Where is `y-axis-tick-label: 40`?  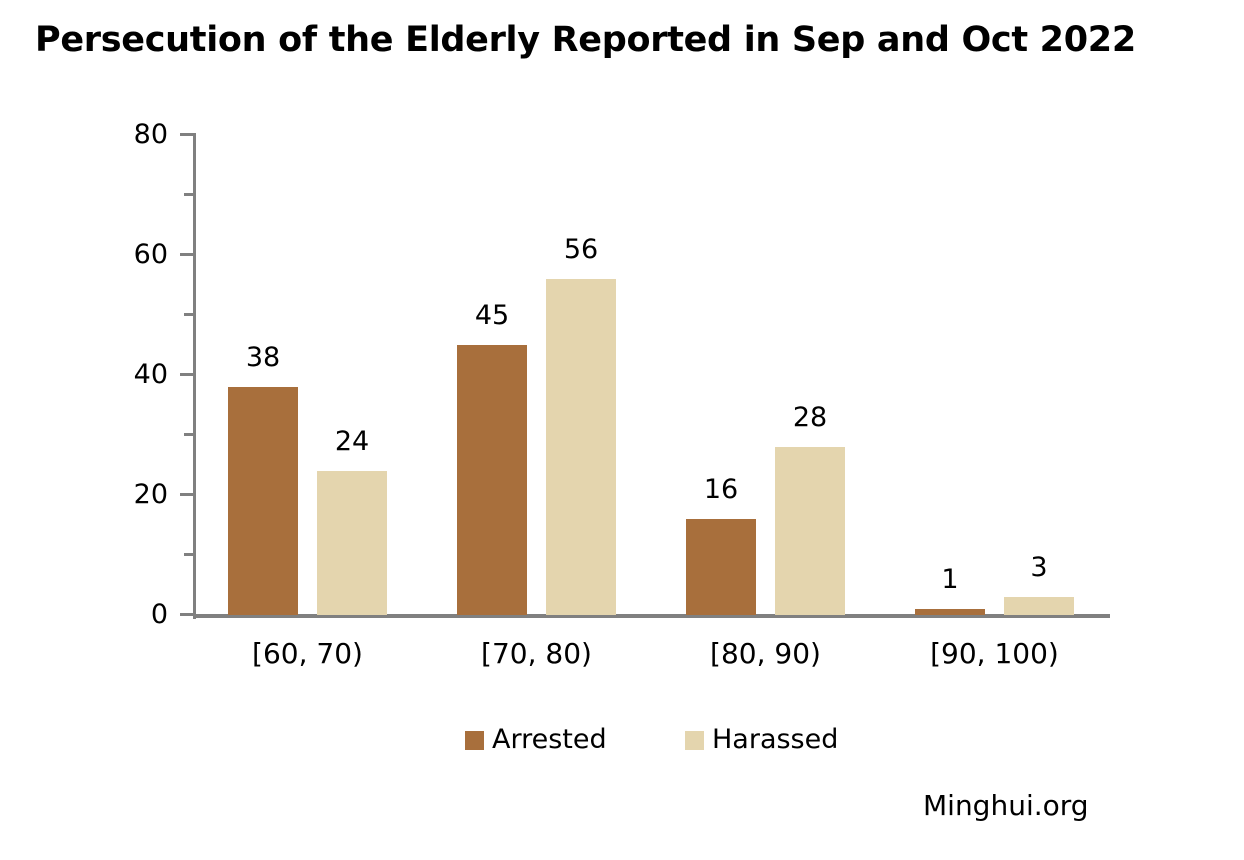 y-axis-tick-label: 40 is located at coordinates (150, 374).